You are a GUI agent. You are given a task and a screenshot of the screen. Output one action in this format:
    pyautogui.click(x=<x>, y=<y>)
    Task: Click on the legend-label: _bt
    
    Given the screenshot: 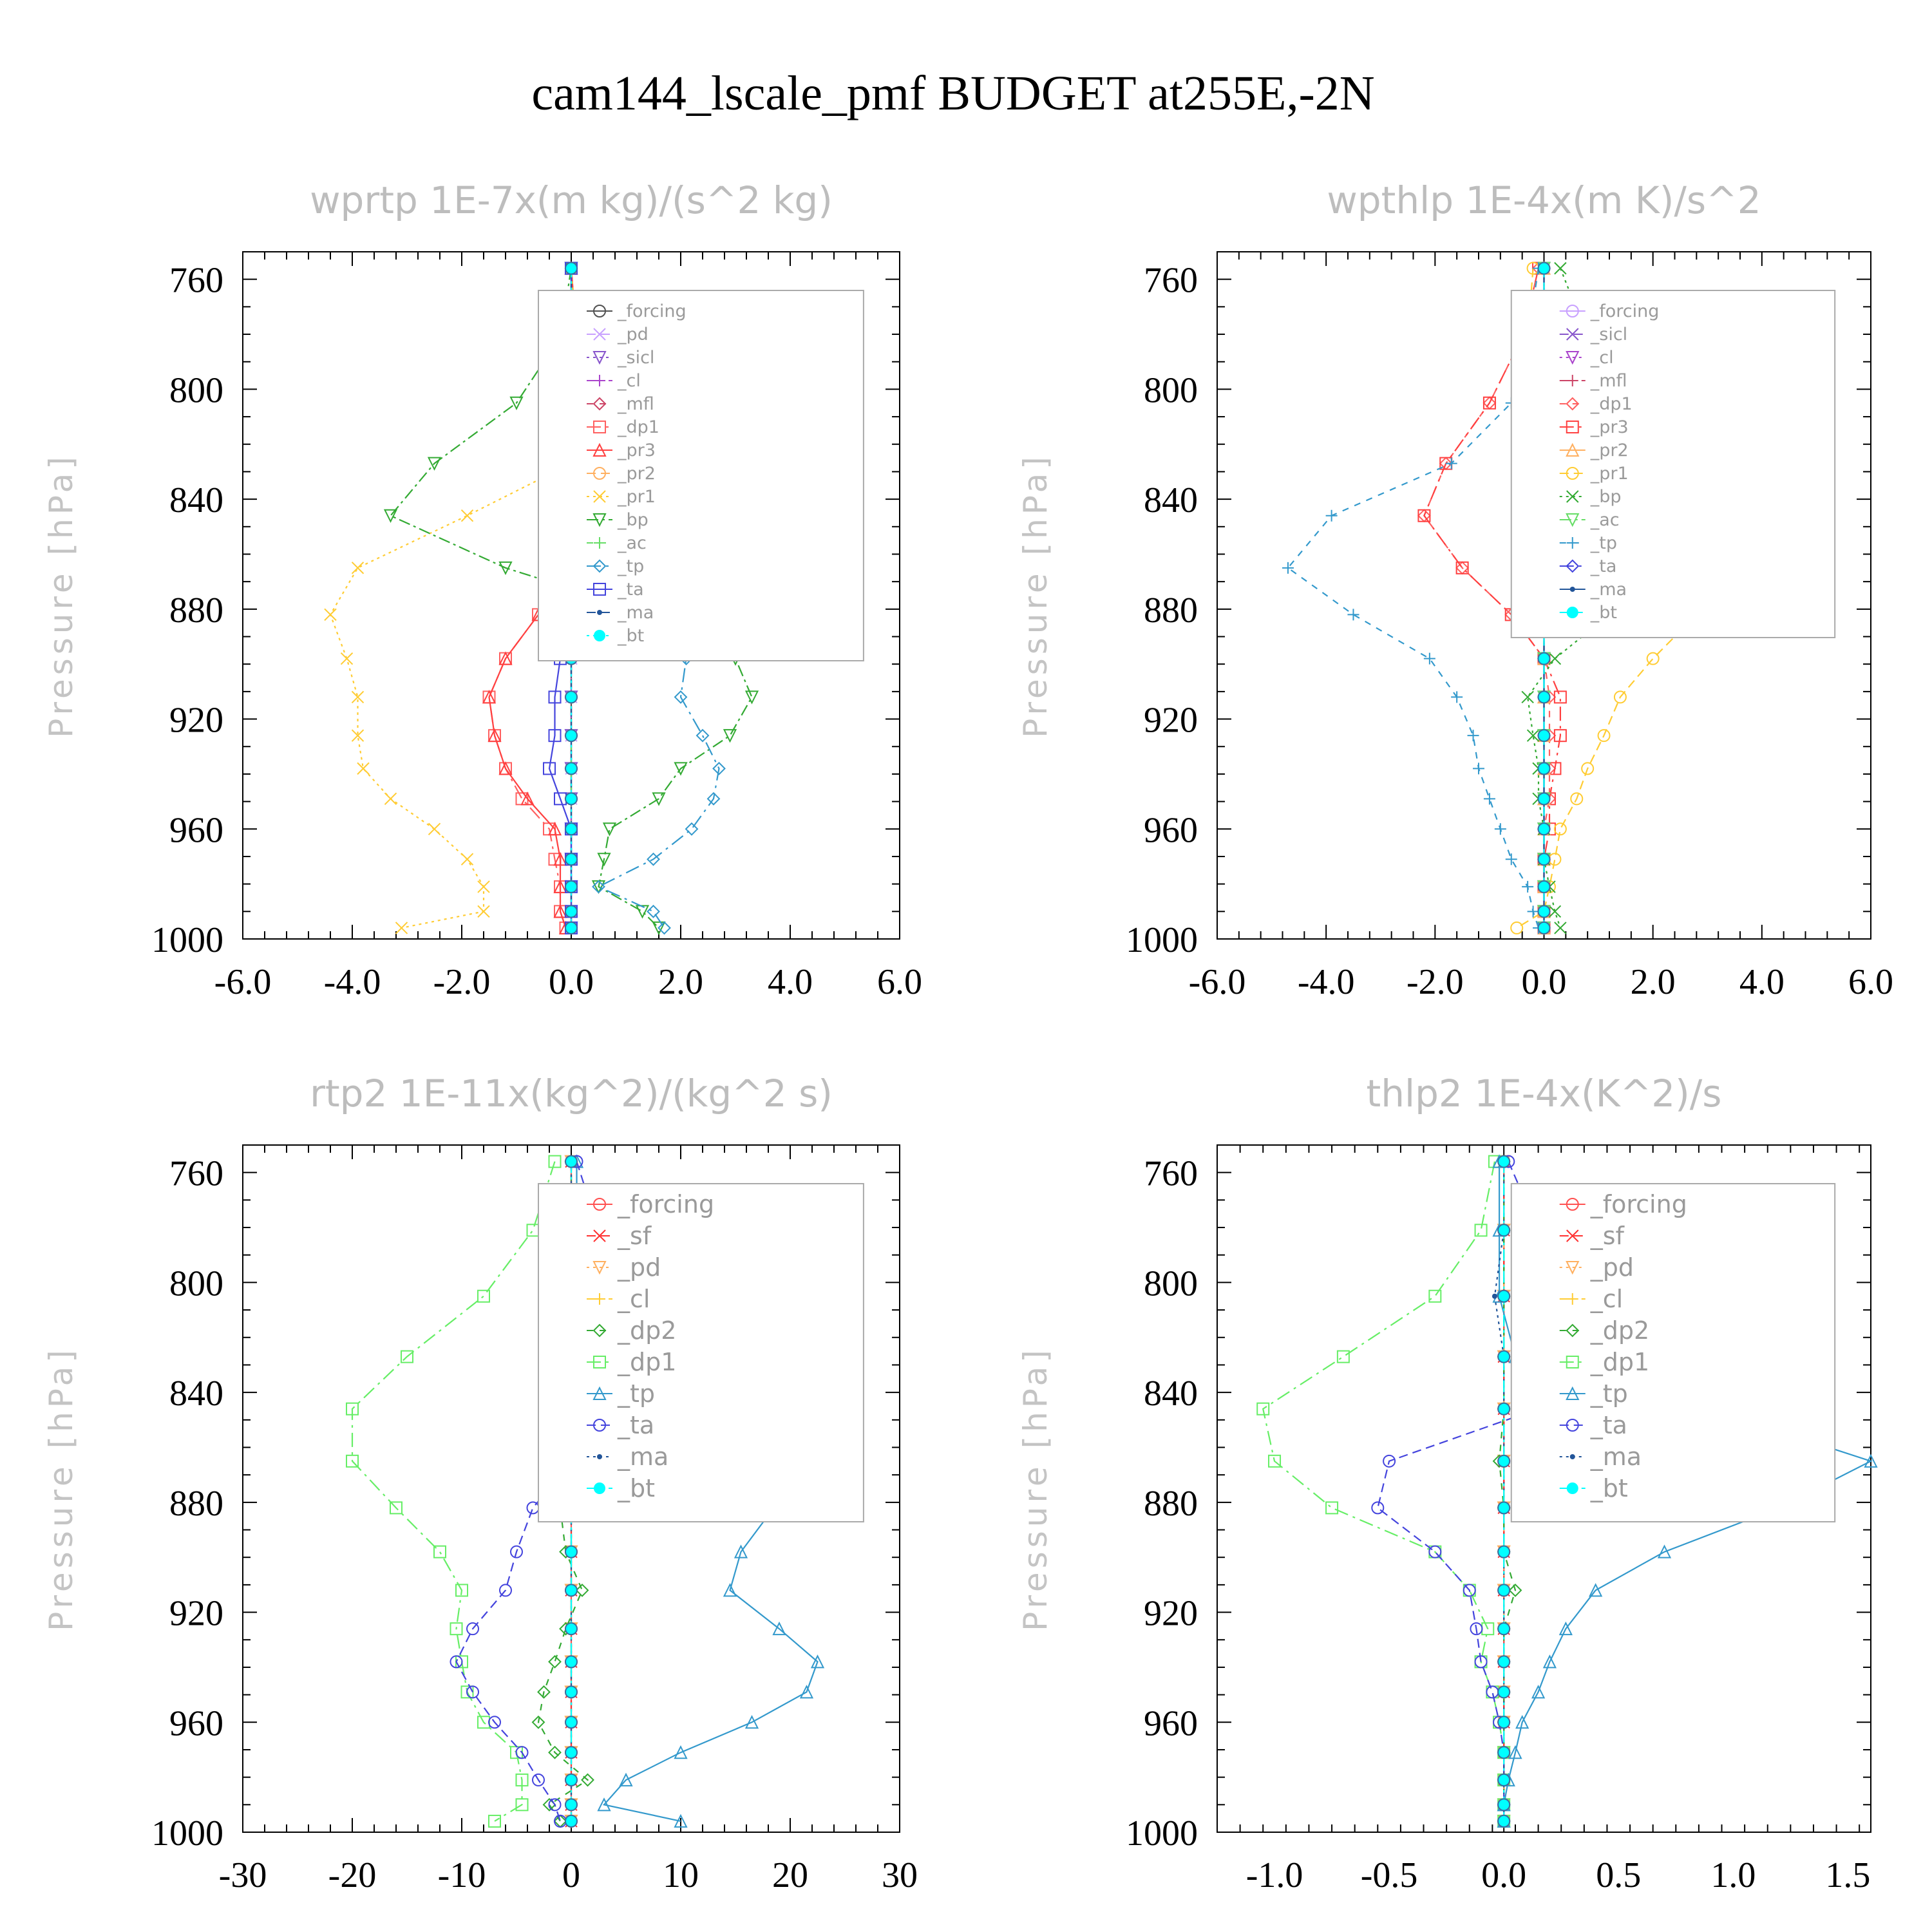 What is the action you would take?
    pyautogui.click(x=636, y=1488)
    